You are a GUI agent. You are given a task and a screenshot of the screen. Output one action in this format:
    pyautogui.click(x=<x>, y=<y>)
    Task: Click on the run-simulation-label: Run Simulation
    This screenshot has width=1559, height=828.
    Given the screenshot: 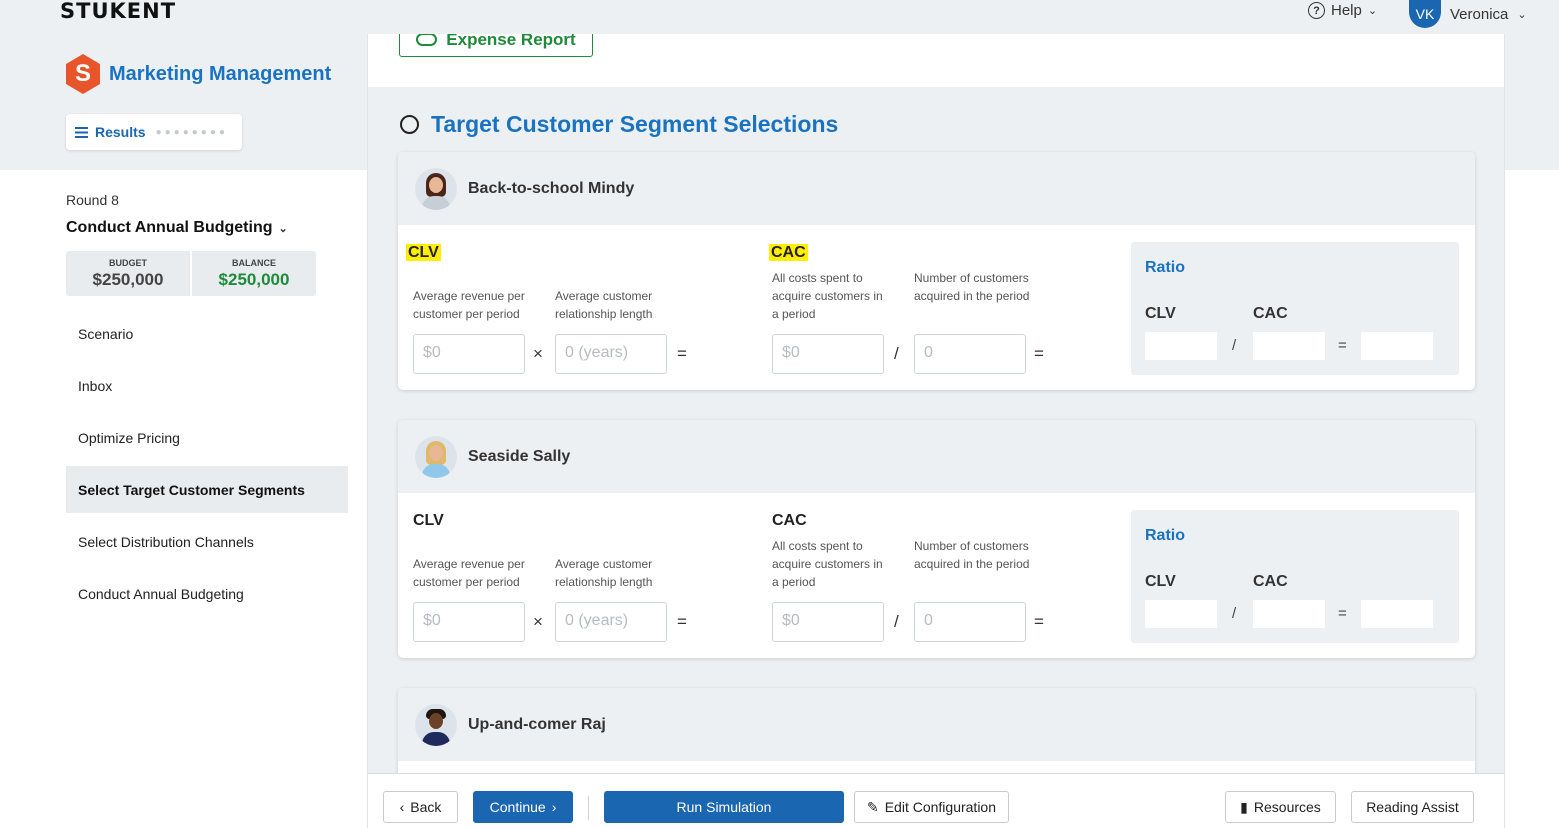 What is the action you would take?
    pyautogui.click(x=724, y=807)
    